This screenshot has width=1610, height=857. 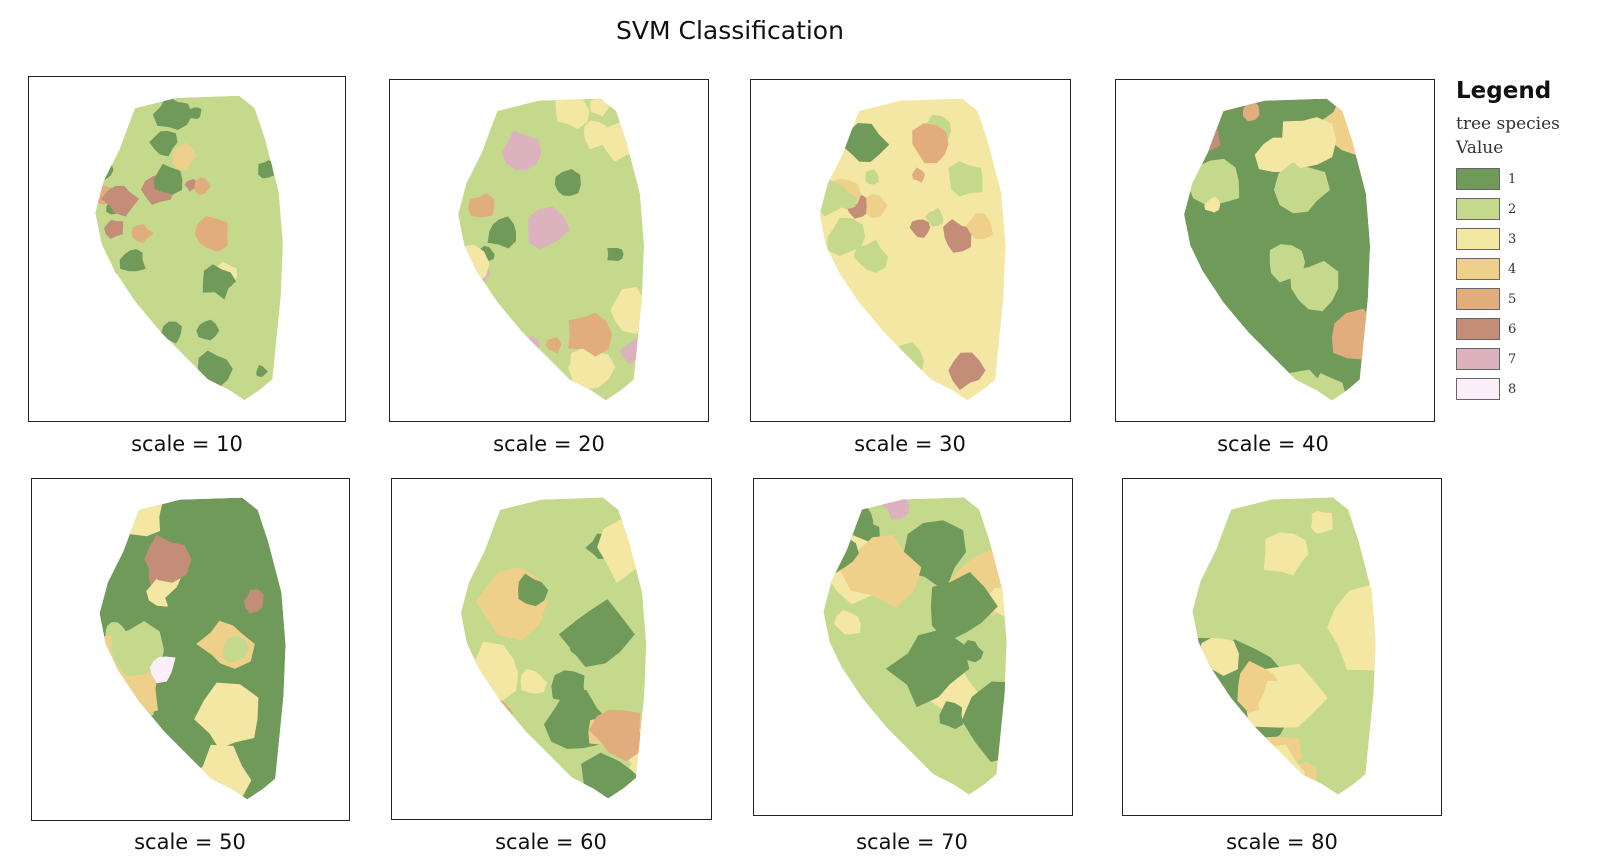 I want to click on legend-item: 6, so click(x=1531, y=329).